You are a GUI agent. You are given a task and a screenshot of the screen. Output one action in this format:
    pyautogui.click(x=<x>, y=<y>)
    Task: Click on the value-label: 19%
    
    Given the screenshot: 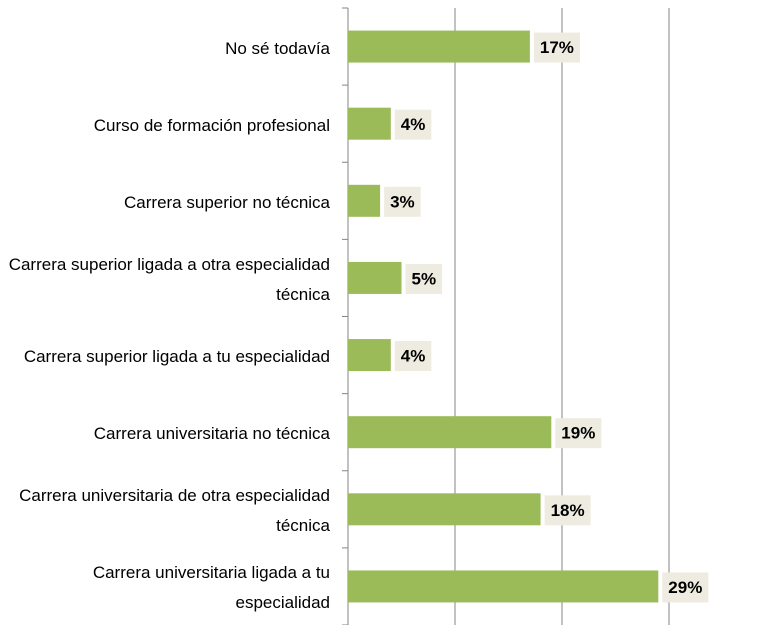 What is the action you would take?
    pyautogui.click(x=578, y=433)
    